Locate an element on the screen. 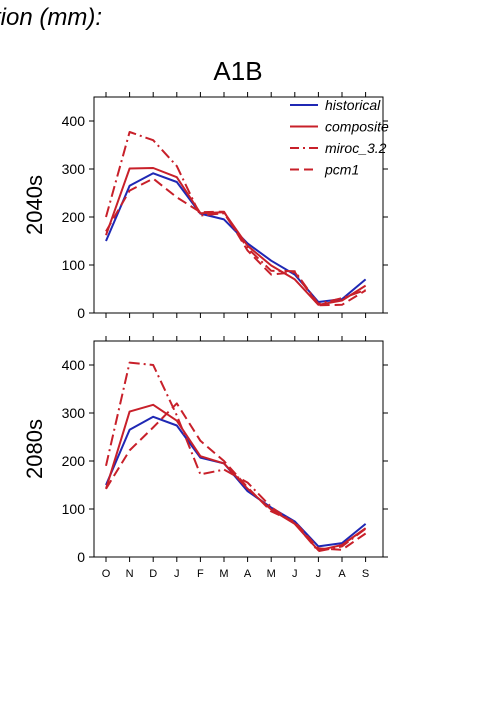 This screenshot has height=709, width=501. figure-heading: tion (mm): is located at coordinates (51, 17).